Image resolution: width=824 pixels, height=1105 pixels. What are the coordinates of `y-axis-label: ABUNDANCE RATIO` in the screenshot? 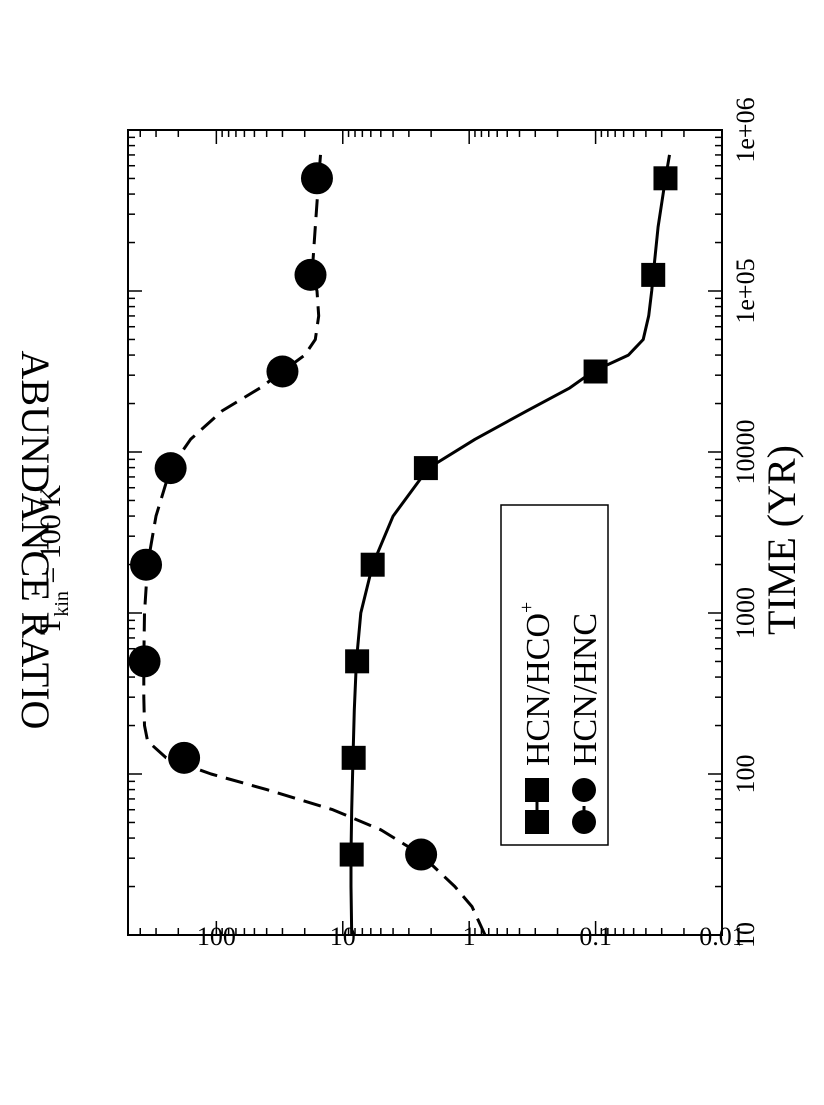 It's located at (35, 540).